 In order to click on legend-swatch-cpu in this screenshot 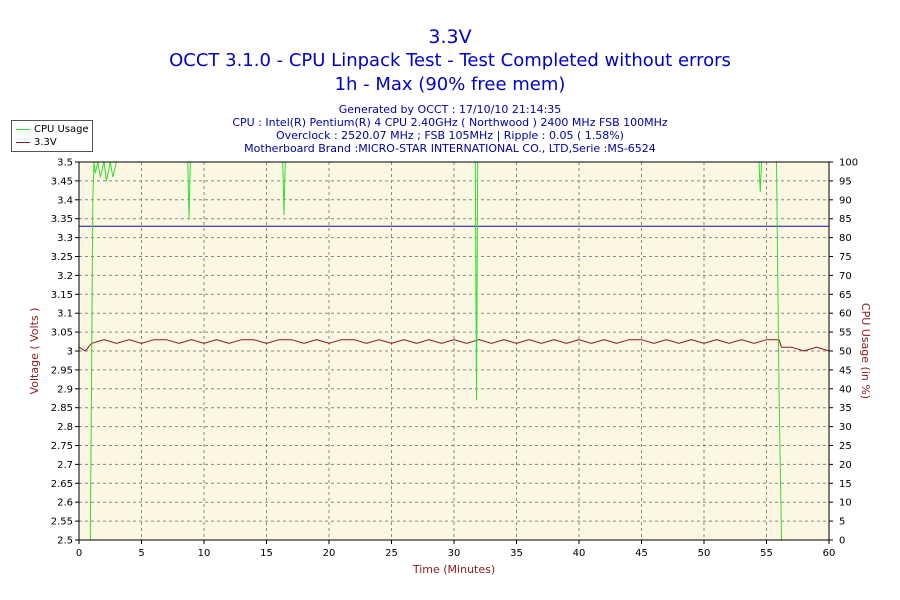, I will do `click(23, 129)`.